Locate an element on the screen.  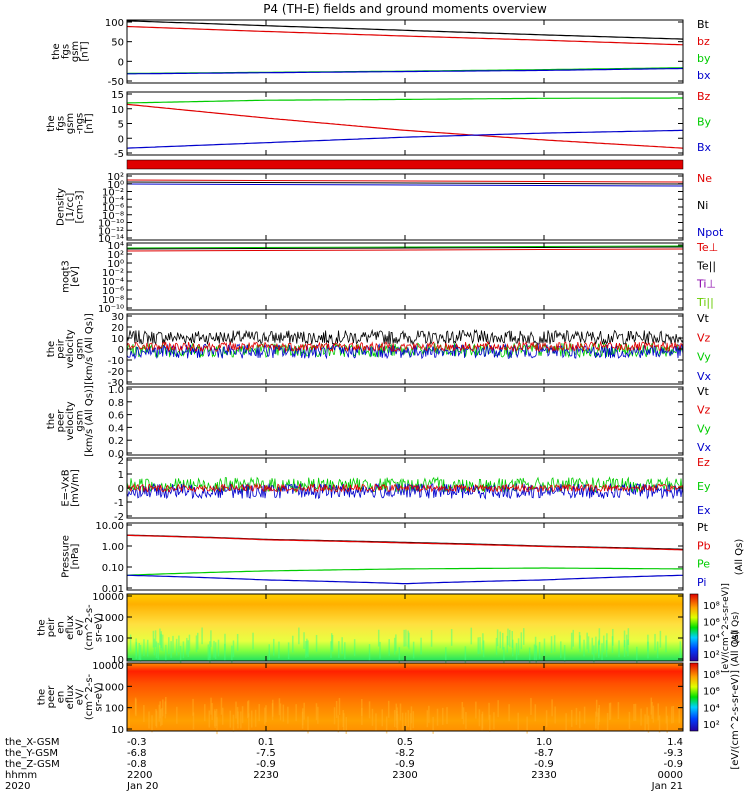
y-tick-label: 0.0 is located at coordinates (116, 454).